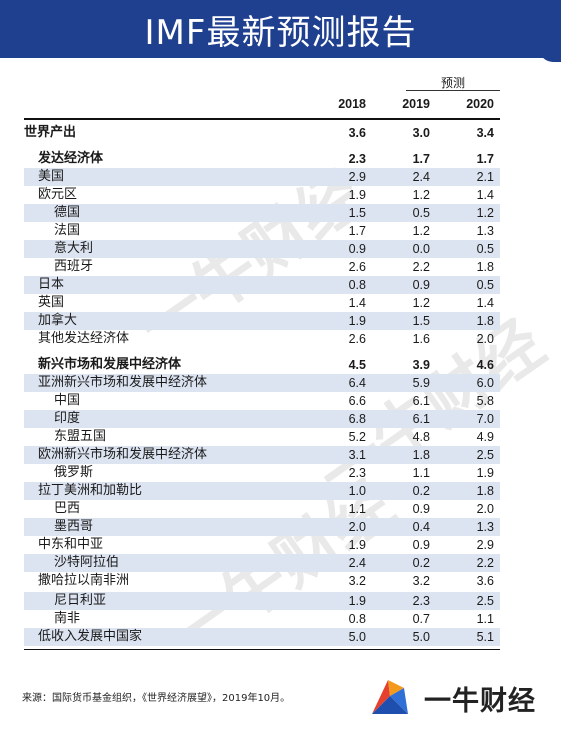  Describe the element at coordinates (357, 527) in the screenshot. I see `value-cell-2018: 2.0` at that location.